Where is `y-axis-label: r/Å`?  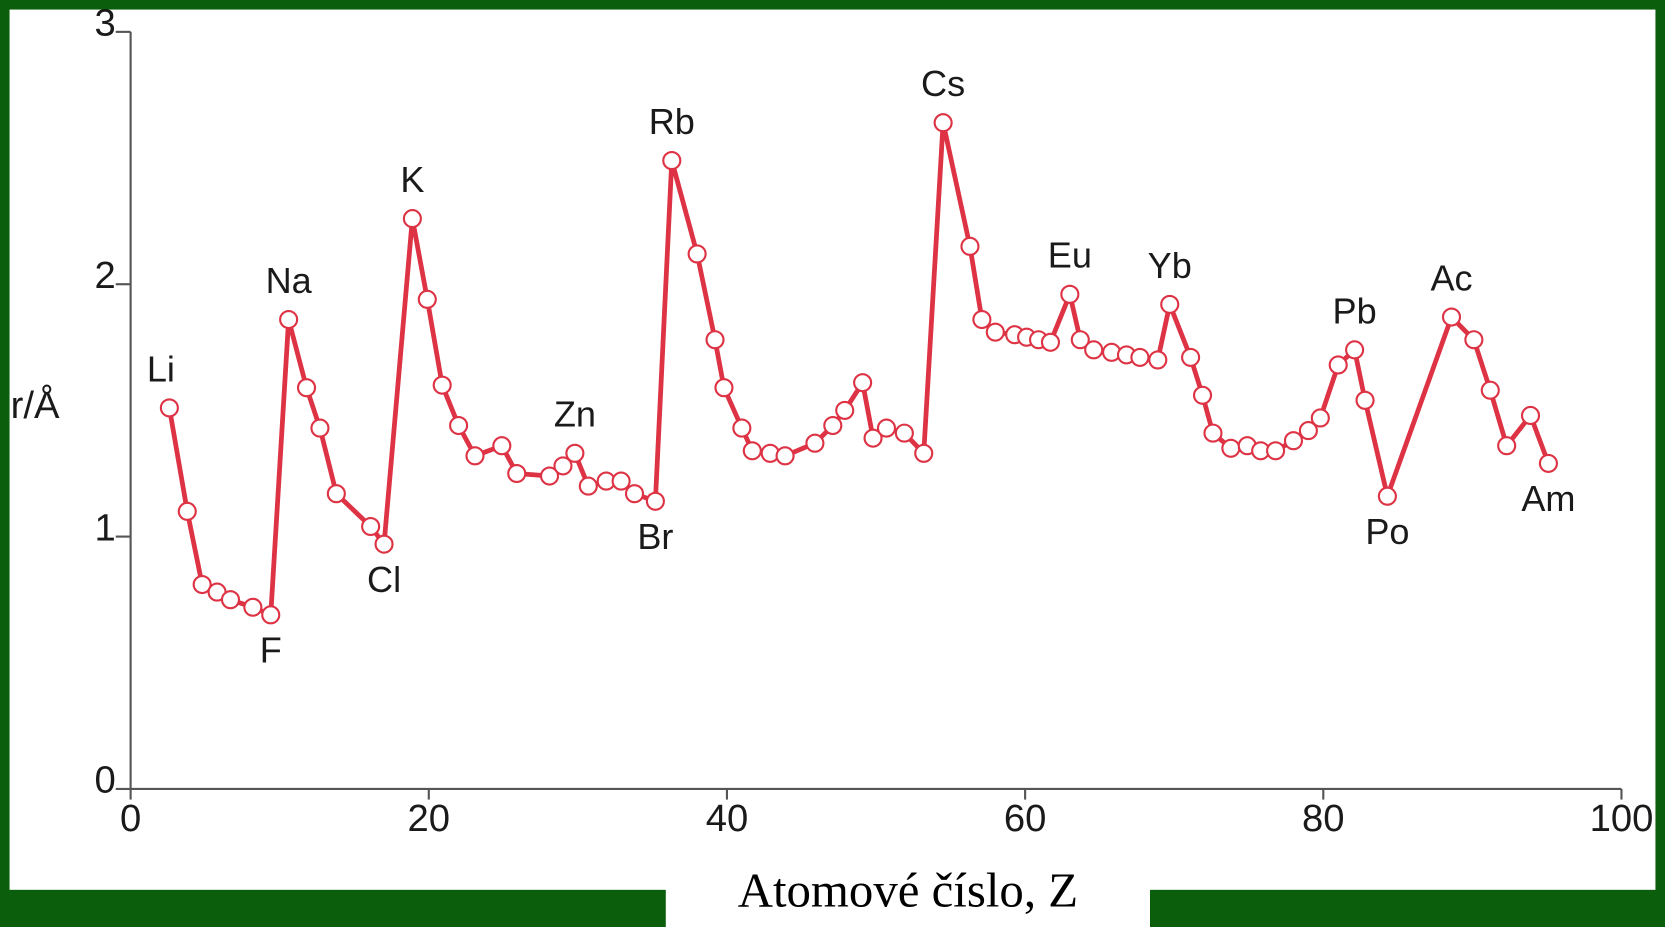 y-axis-label: r/Å is located at coordinates (35, 405).